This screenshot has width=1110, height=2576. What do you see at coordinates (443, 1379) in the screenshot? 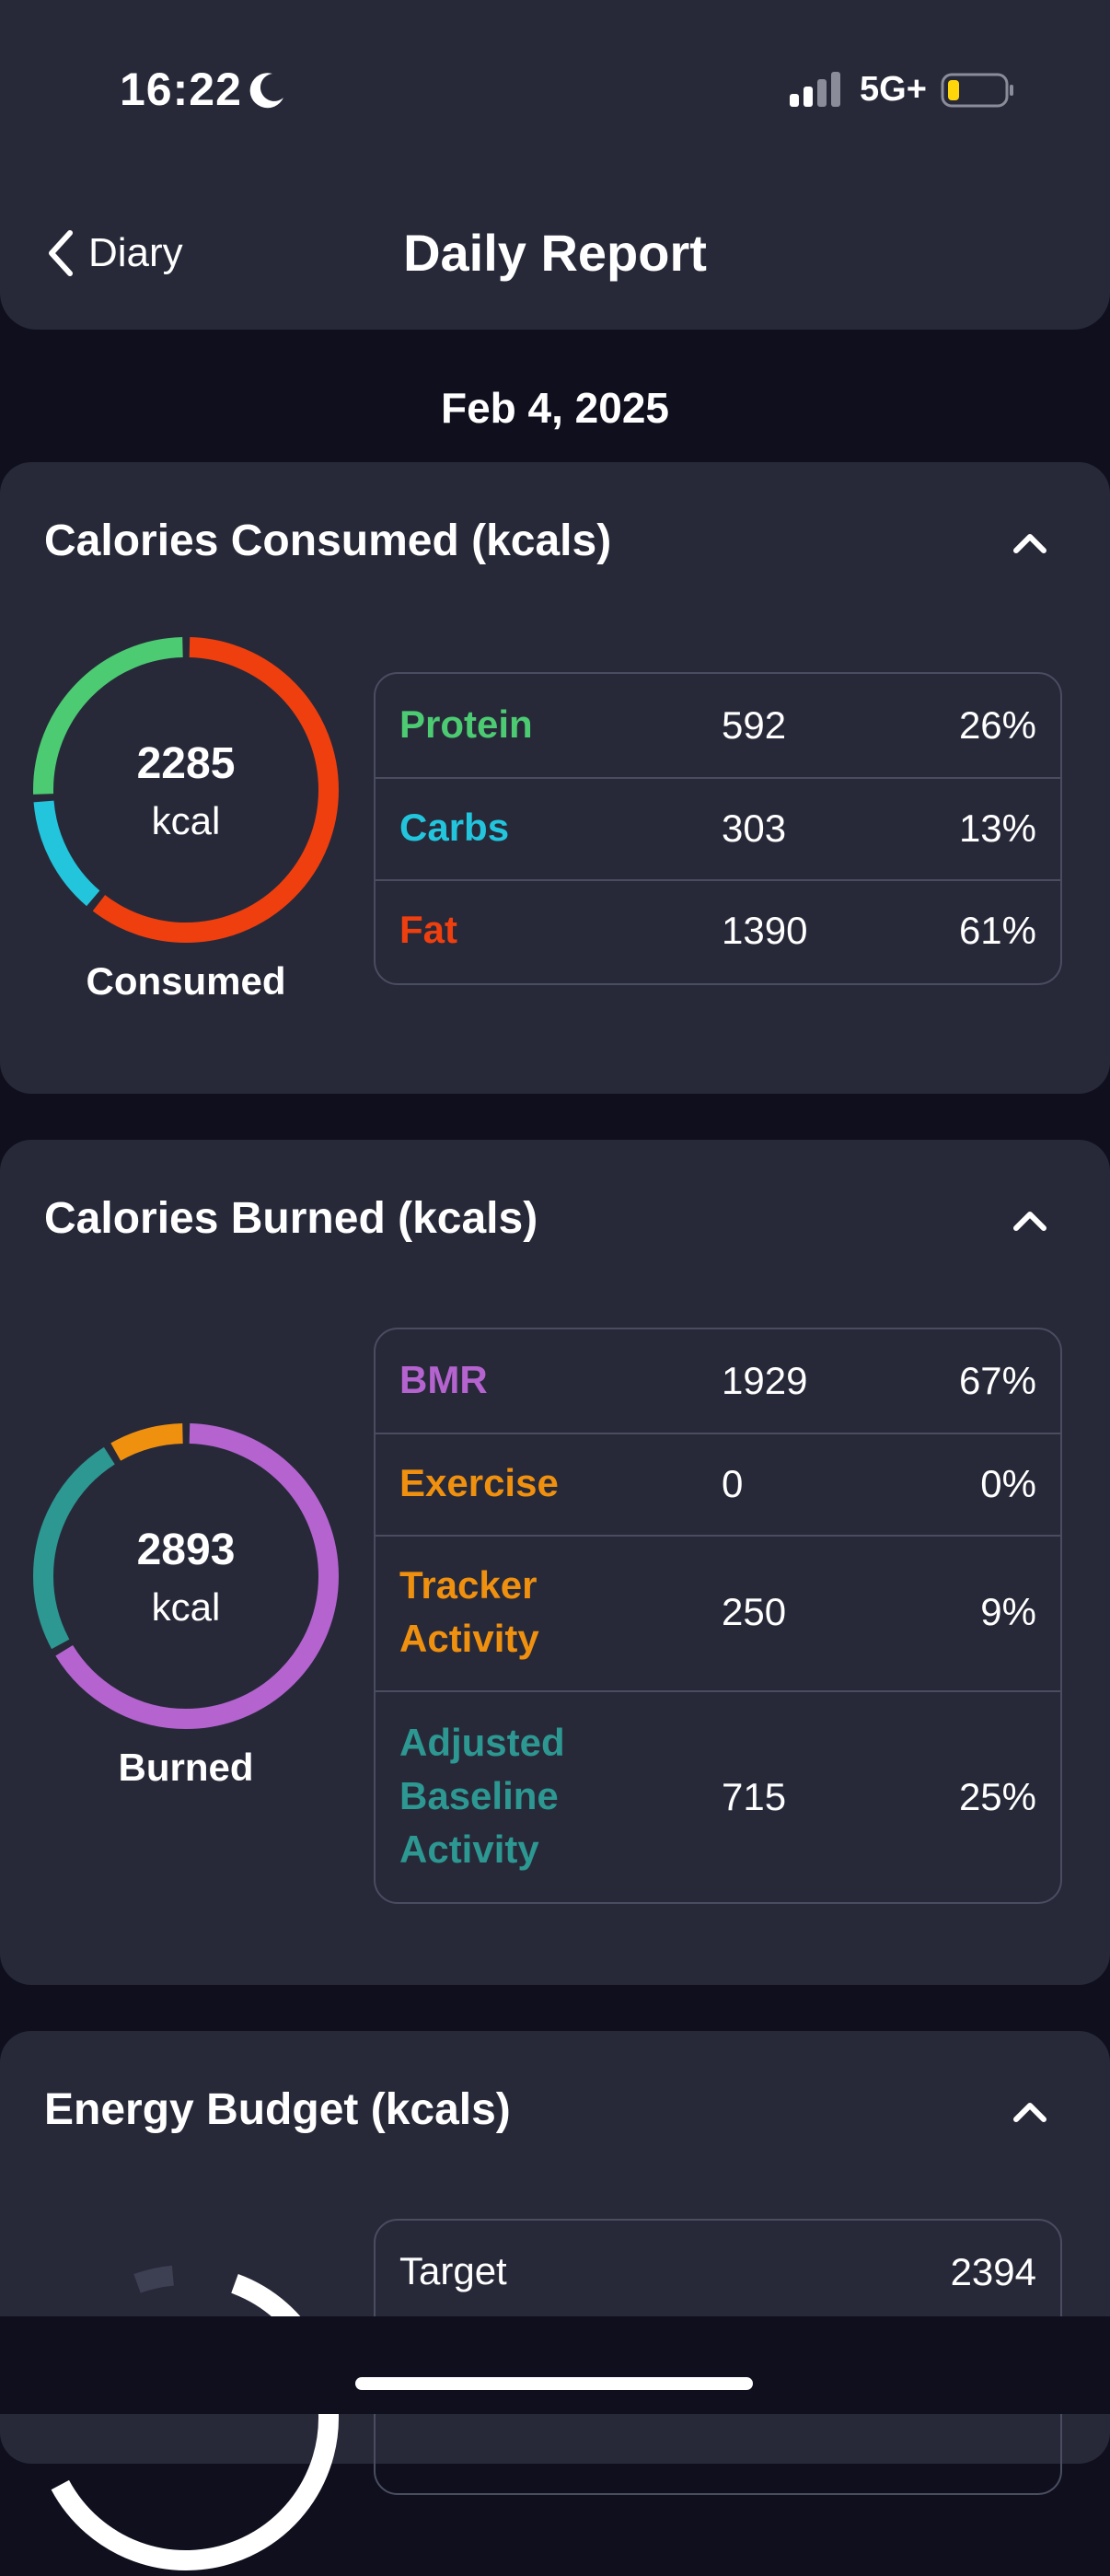
I see `row-name-bmr: BMR` at bounding box center [443, 1379].